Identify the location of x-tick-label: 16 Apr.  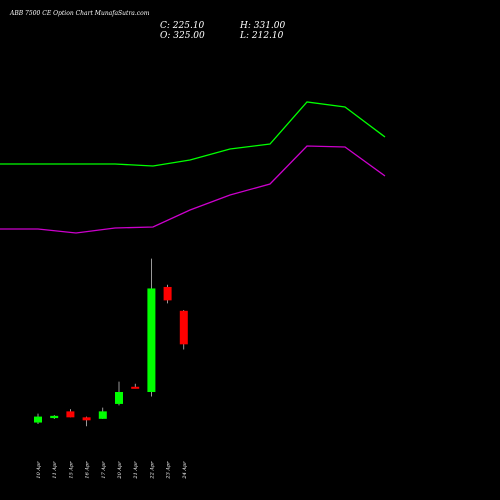
(88, 470).